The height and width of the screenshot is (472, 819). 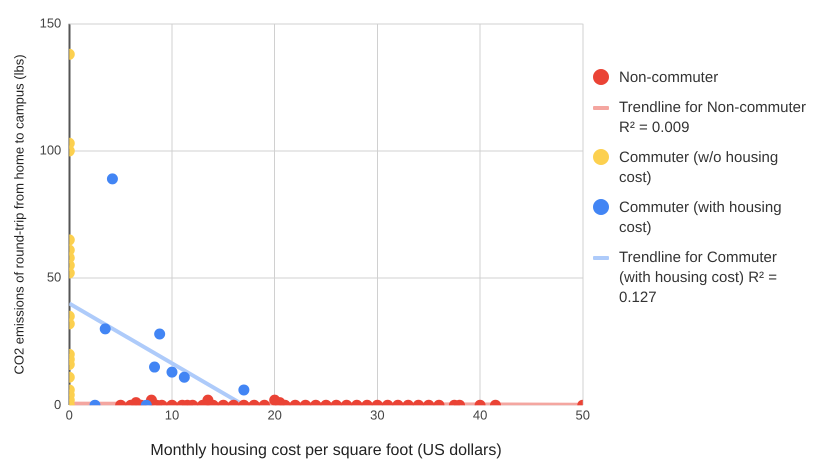 What do you see at coordinates (480, 415) in the screenshot?
I see `x-tick-label: 40` at bounding box center [480, 415].